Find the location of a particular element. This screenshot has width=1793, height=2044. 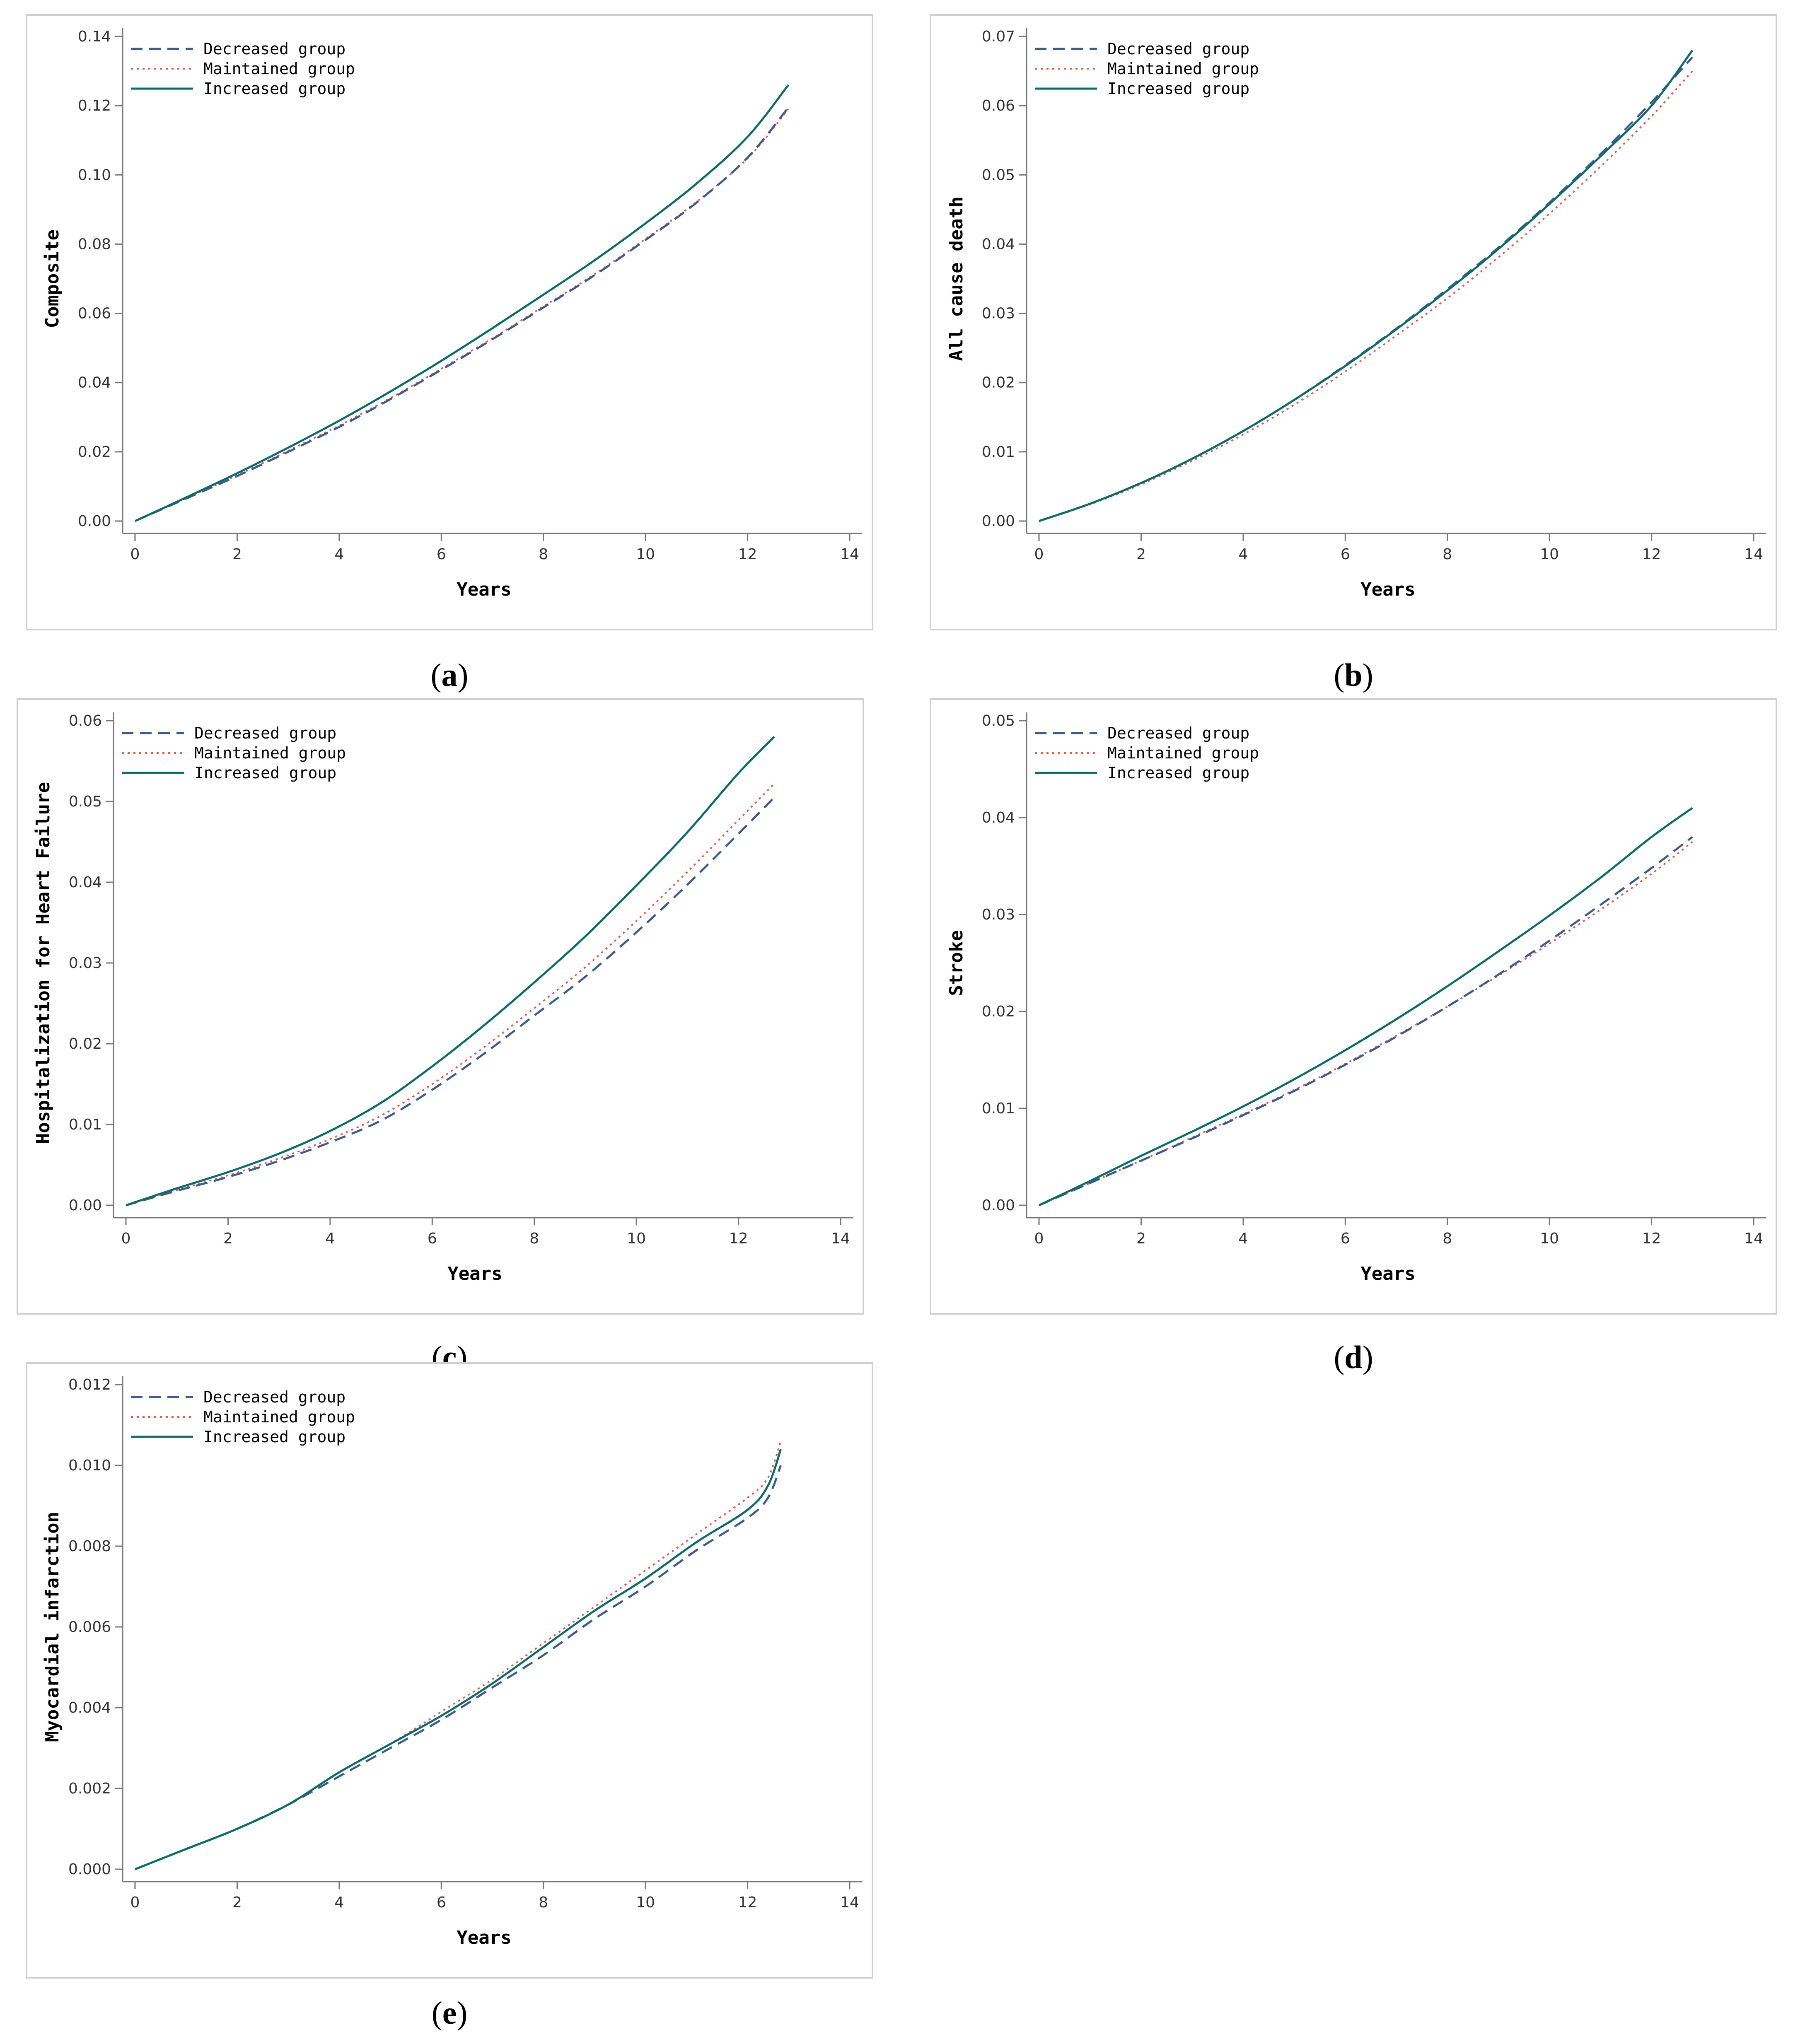

y-axis-title: Stroke is located at coordinates (956, 963).